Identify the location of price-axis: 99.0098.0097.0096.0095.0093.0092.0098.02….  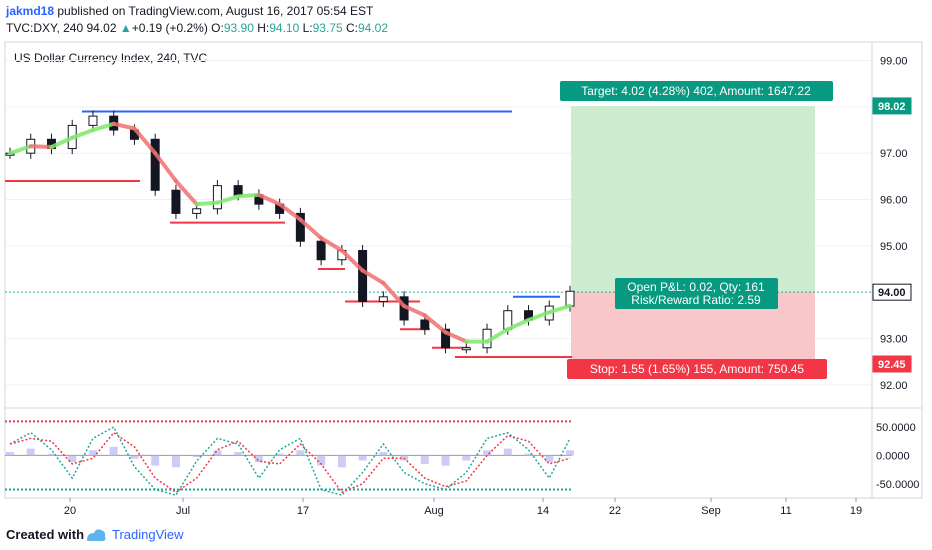
(892, 224).